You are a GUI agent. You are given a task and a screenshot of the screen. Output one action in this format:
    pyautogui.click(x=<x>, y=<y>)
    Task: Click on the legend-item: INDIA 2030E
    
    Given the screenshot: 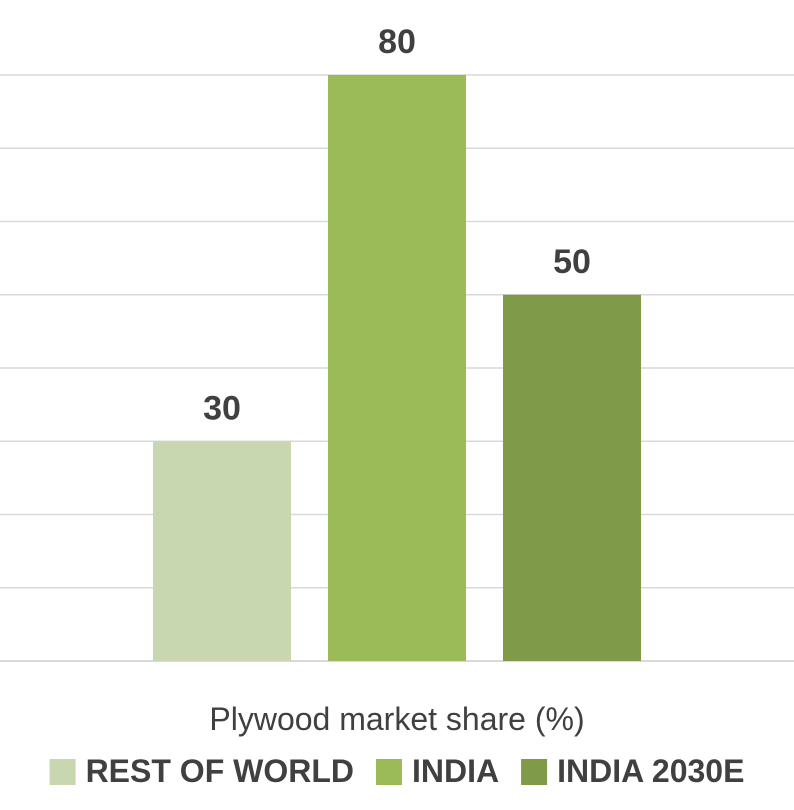 What is the action you would take?
    pyautogui.click(x=632, y=771)
    